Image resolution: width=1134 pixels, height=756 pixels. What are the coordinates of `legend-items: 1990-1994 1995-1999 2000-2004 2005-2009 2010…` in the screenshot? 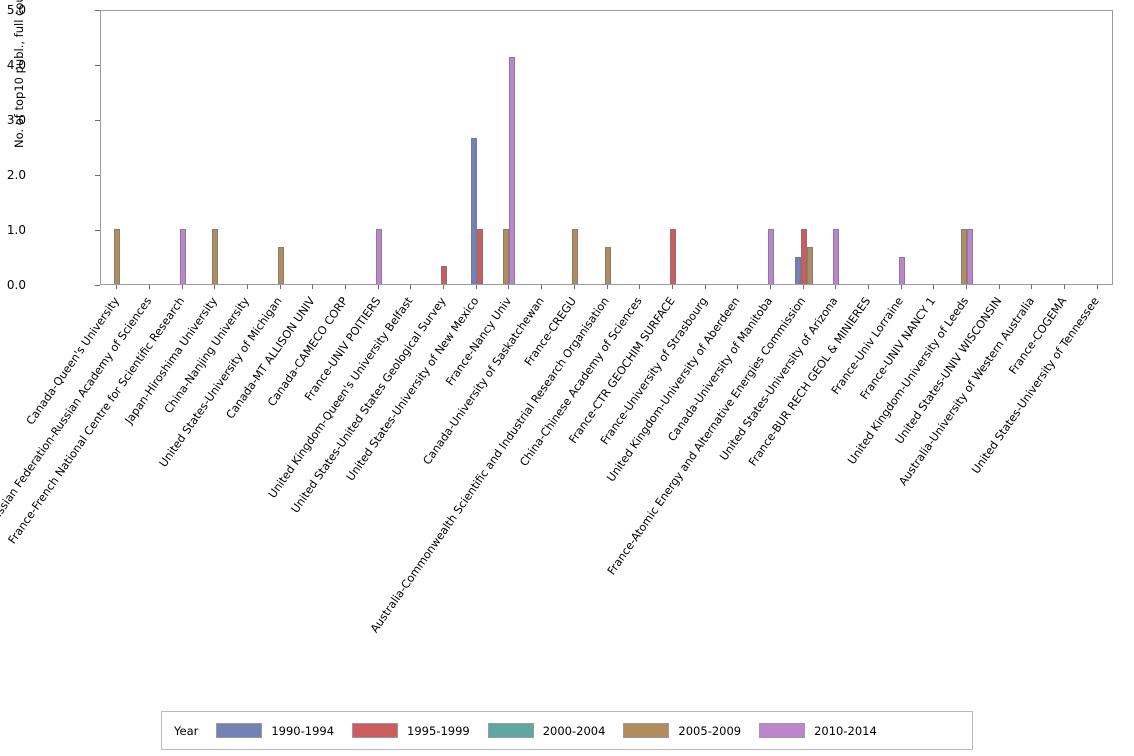 It's located at (555, 730).